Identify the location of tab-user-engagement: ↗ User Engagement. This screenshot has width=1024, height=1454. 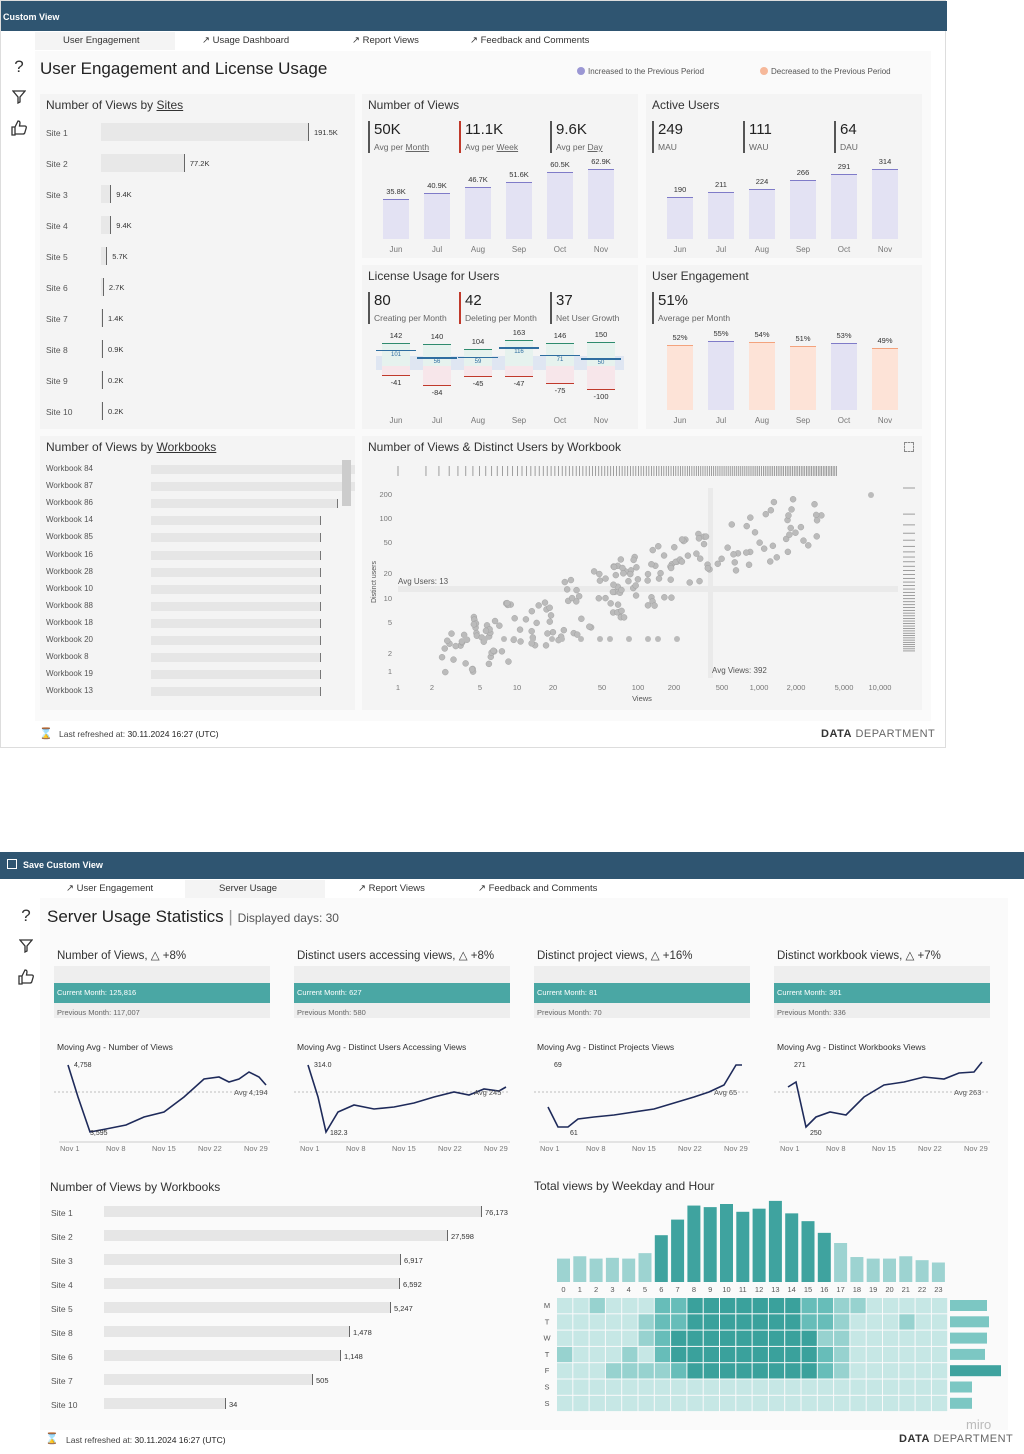
(110, 888).